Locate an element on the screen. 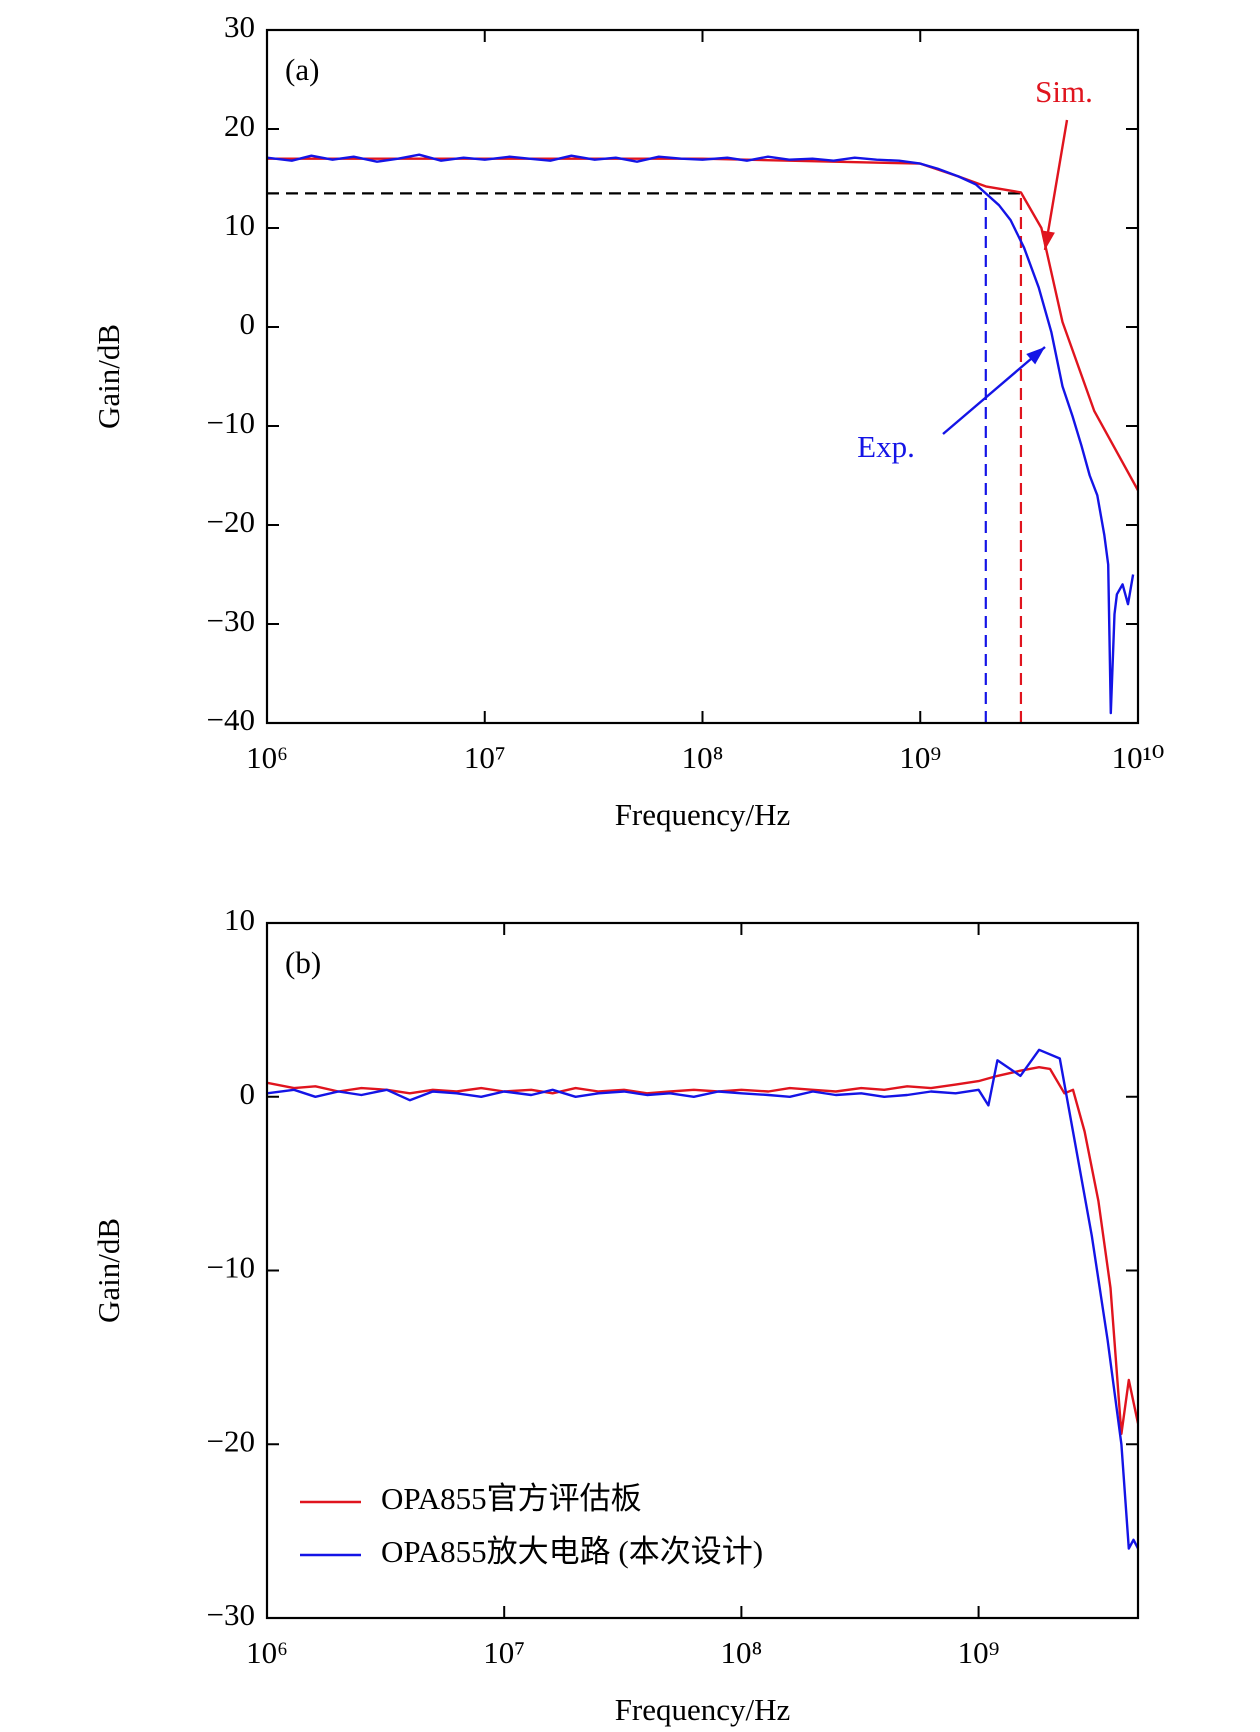 The height and width of the screenshot is (1732, 1260). legend-label: OPA855官方评估板 is located at coordinates (511, 1498).